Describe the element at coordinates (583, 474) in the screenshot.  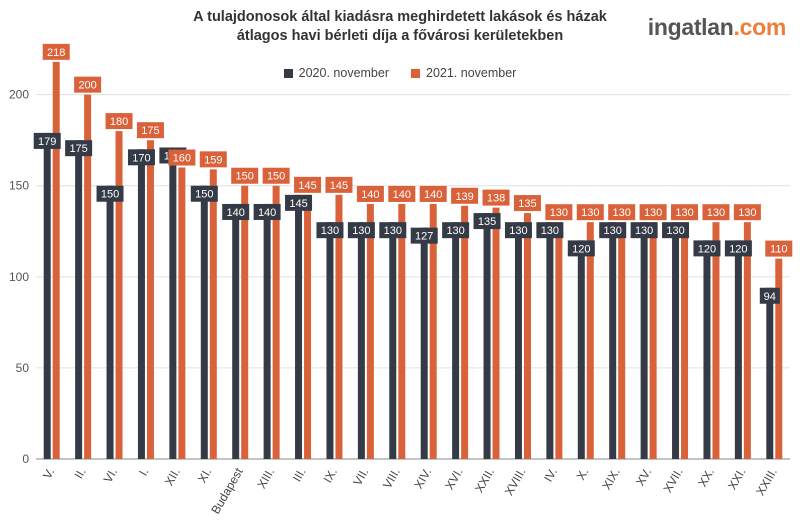
I see `category-label: X.` at that location.